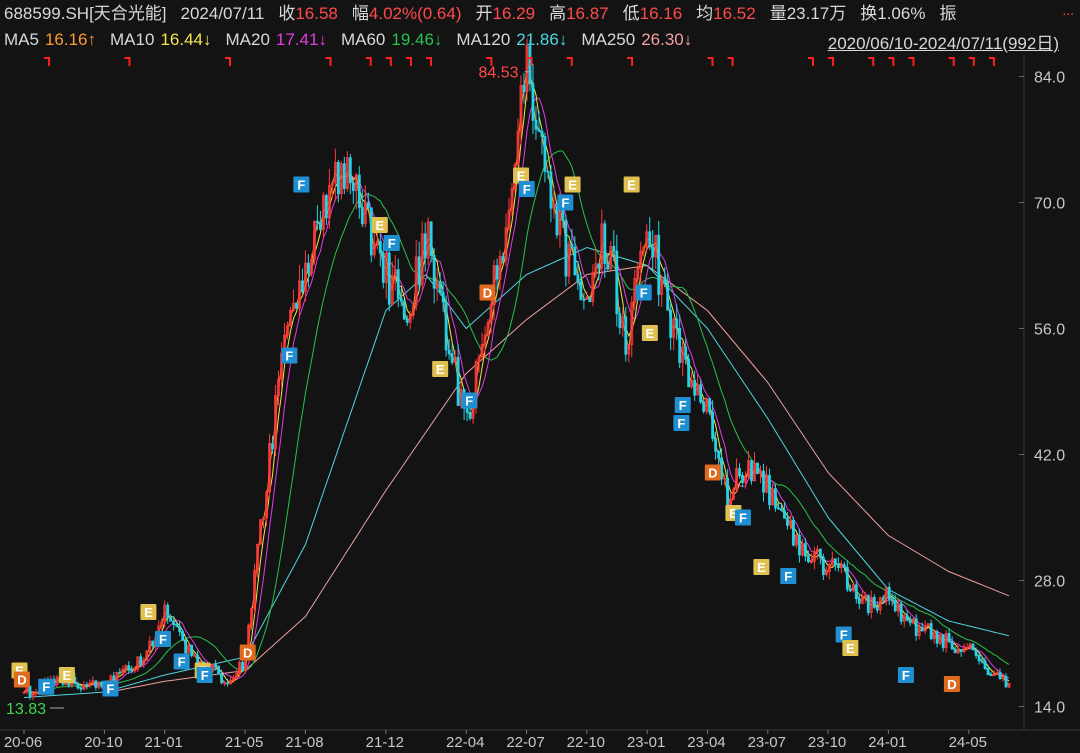  What do you see at coordinates (85, 13) in the screenshot?
I see `stock-symbol: 688599.SH[天合光能]` at bounding box center [85, 13].